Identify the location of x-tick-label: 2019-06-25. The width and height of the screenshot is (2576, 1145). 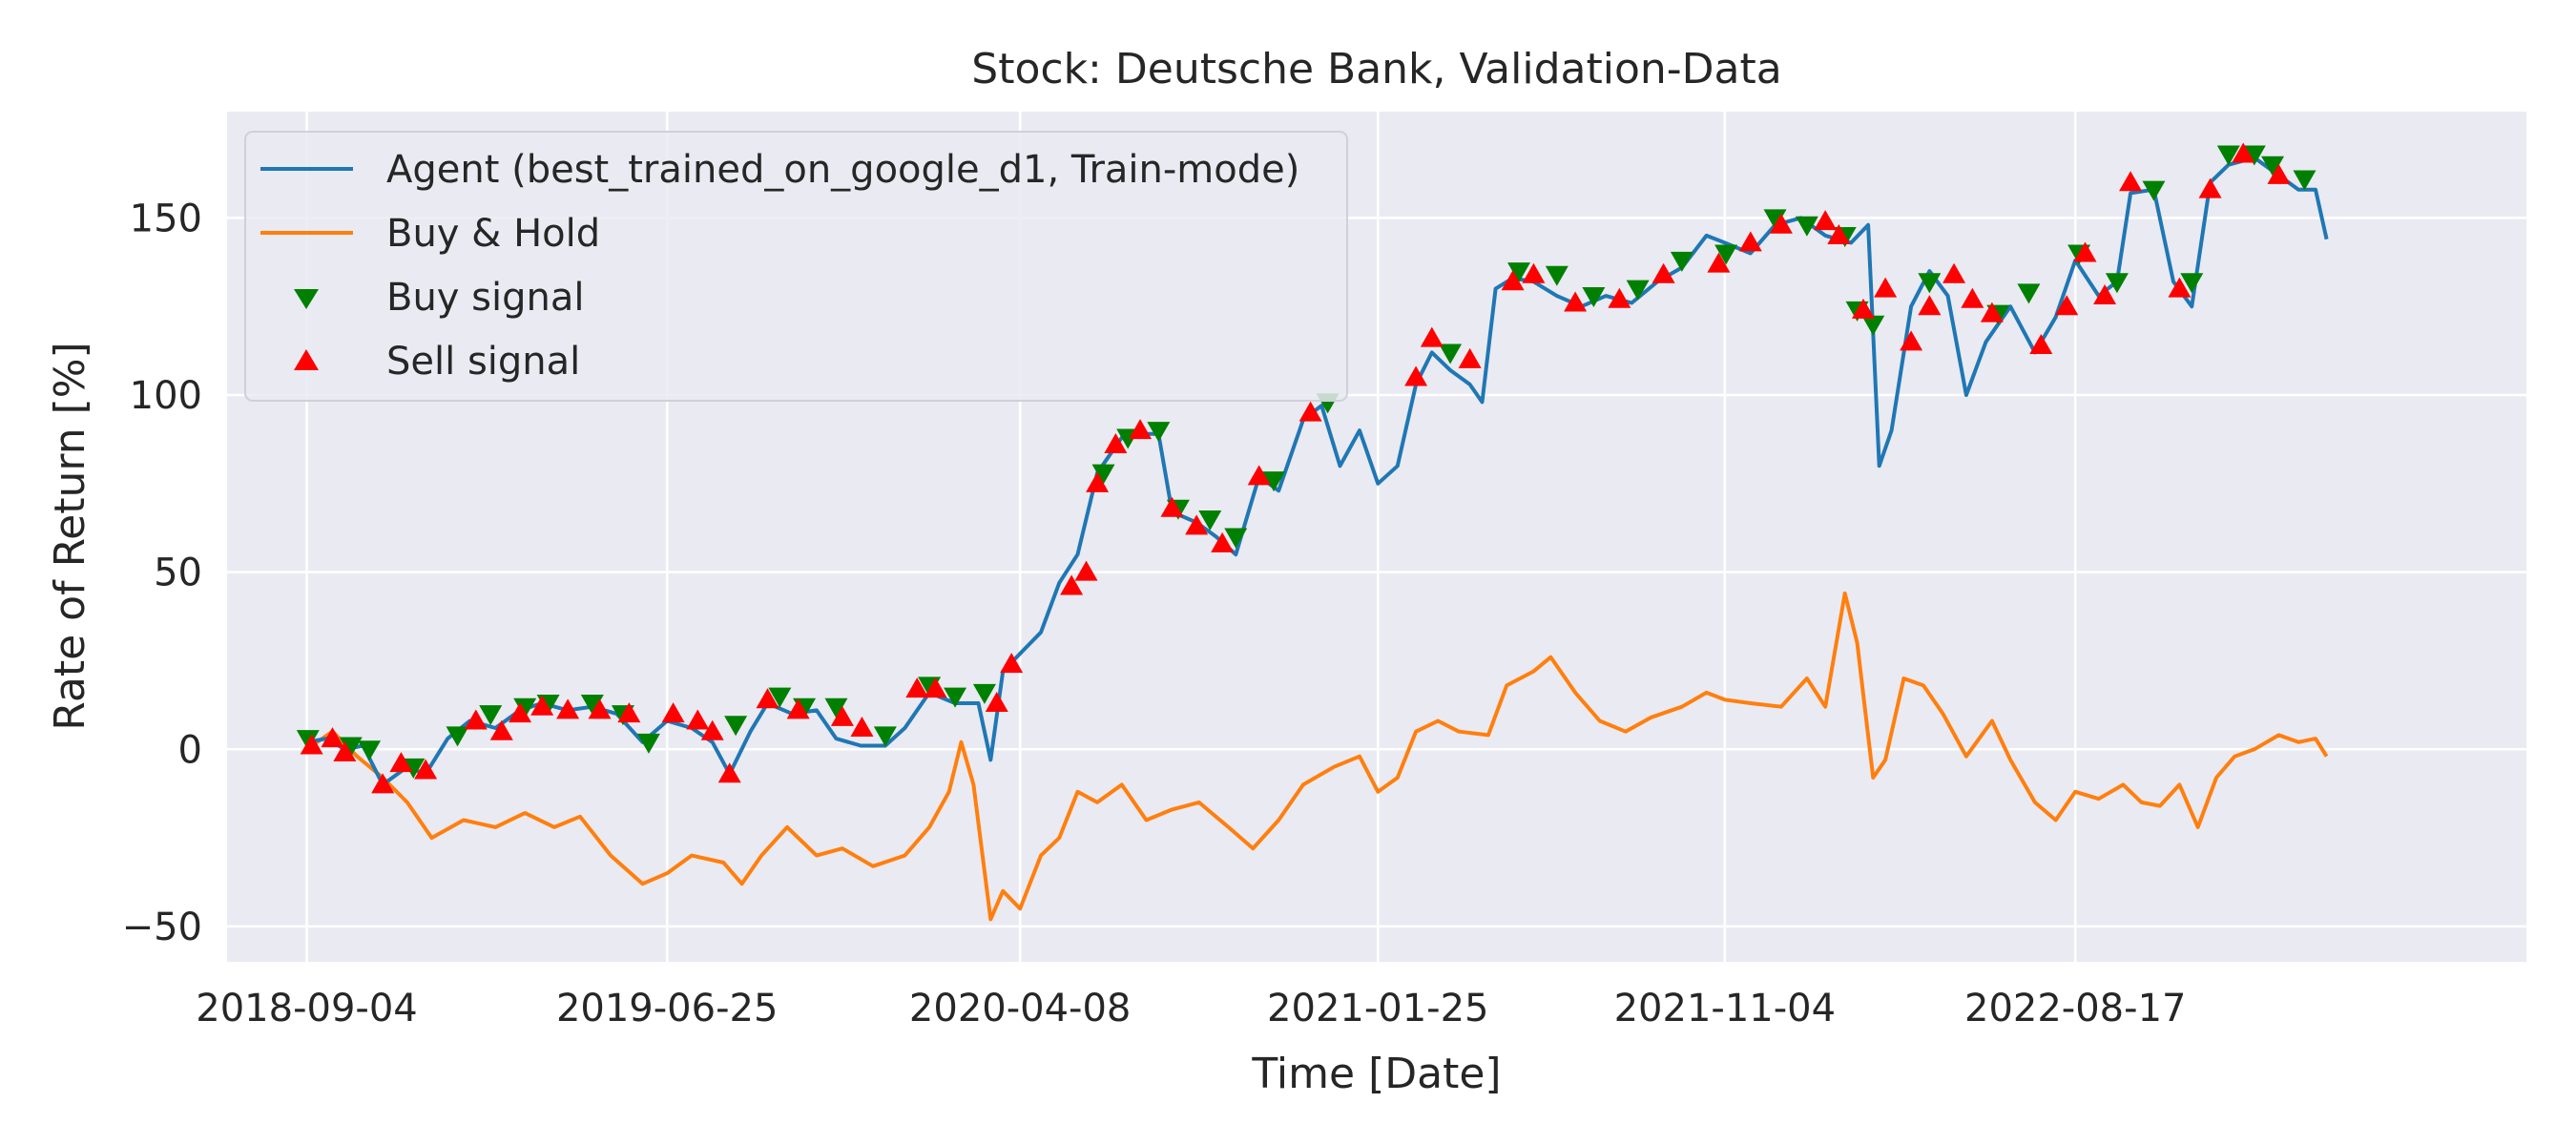
(667, 1009).